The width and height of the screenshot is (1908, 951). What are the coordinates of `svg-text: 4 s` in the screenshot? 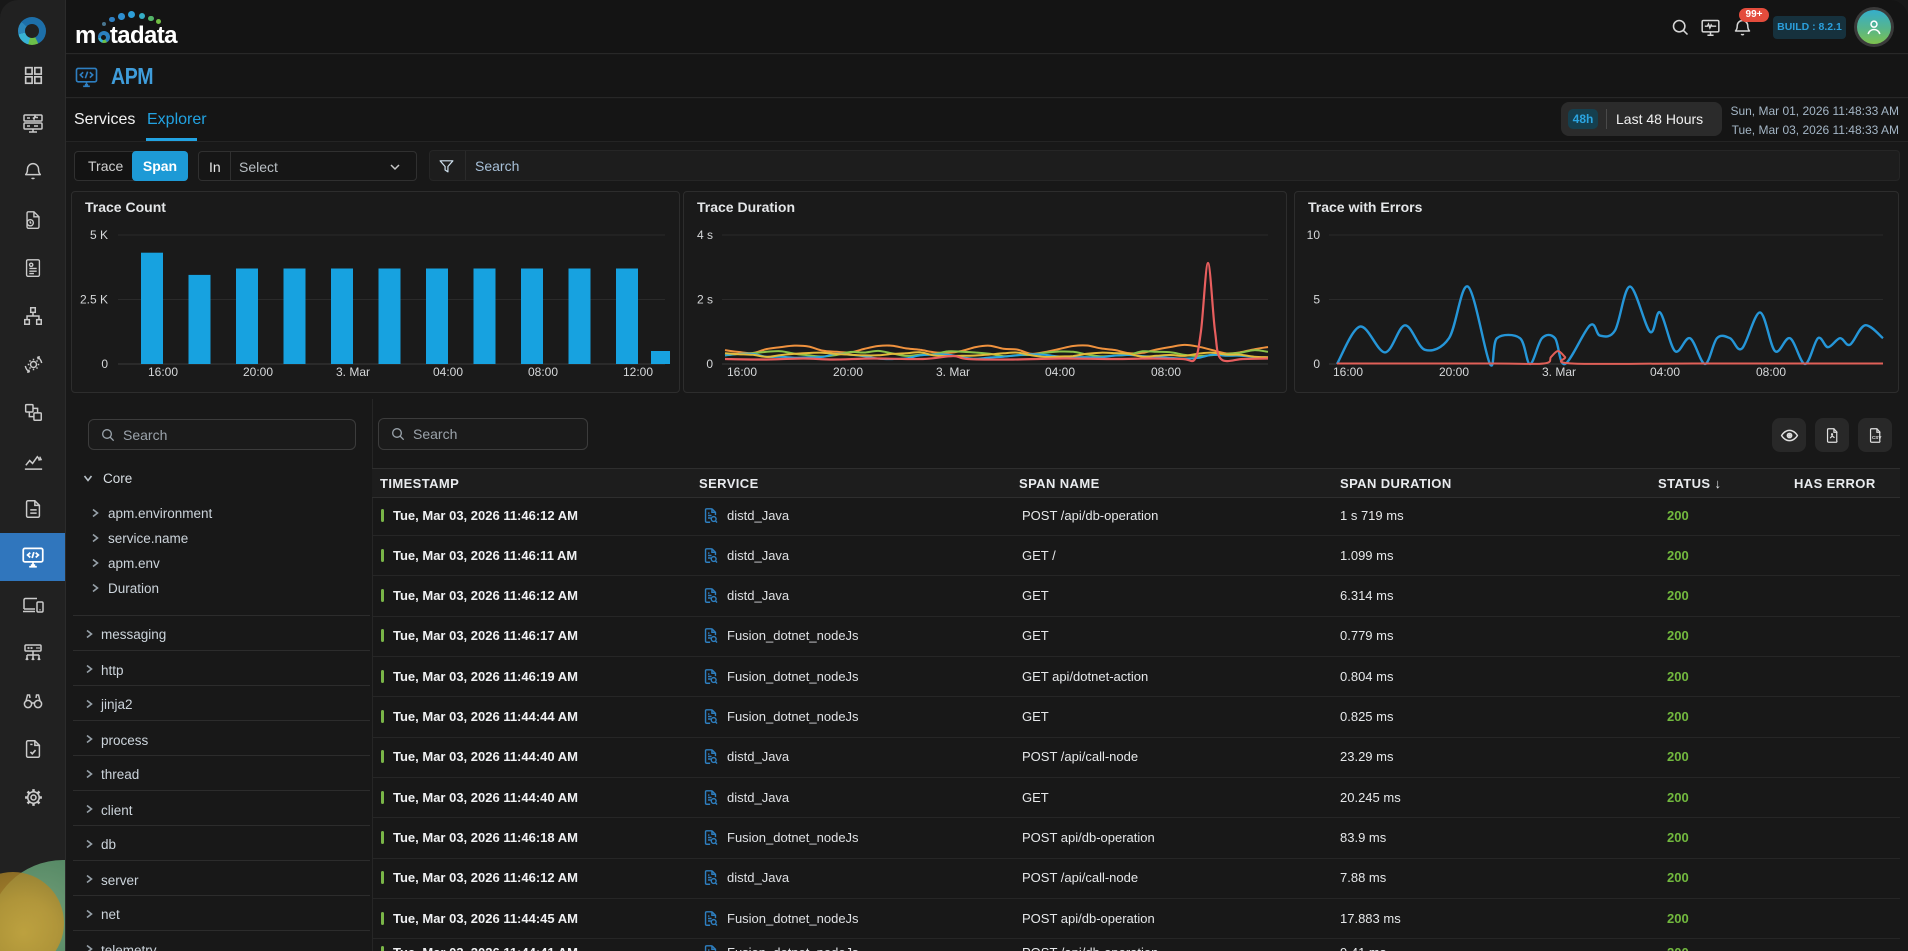 It's located at (705, 235).